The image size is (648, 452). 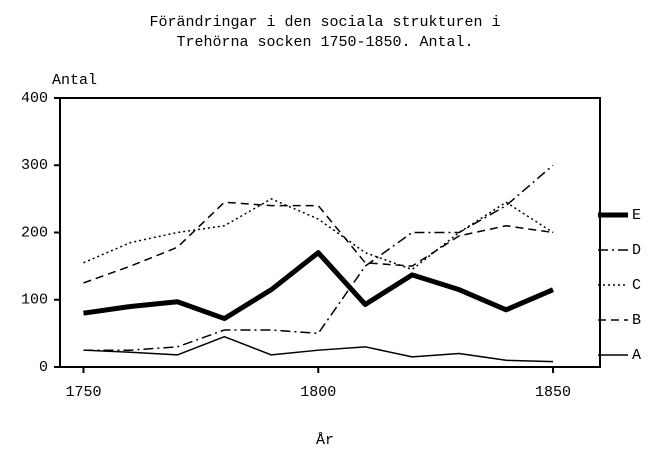 I want to click on legend-label: D, so click(x=636, y=250).